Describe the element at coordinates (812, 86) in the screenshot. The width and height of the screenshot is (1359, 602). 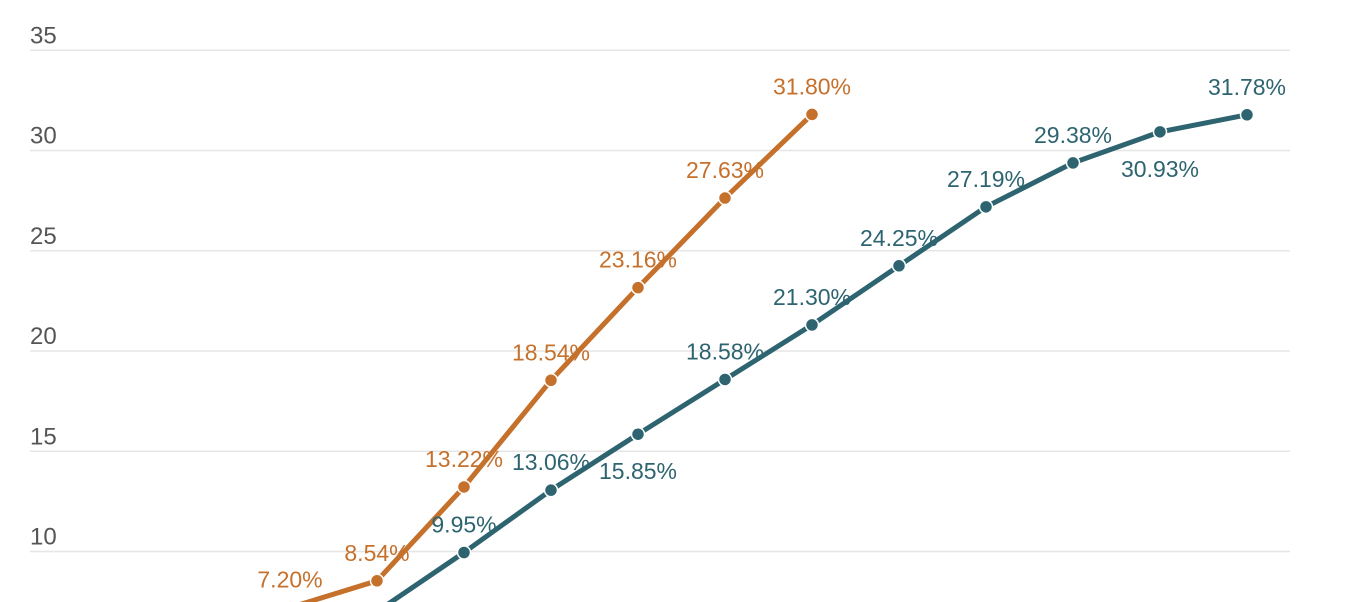
I see `data-label: 31.80%` at that location.